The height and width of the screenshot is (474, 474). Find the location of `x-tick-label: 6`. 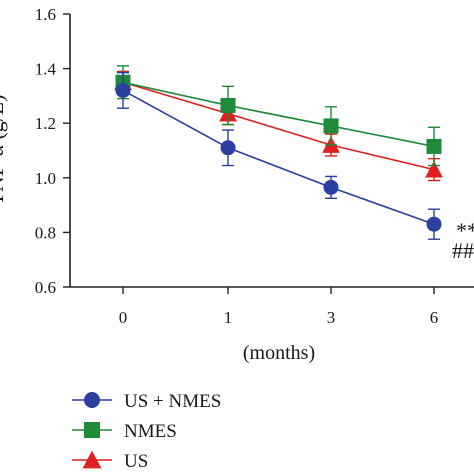

x-tick-label: 6 is located at coordinates (434, 317).